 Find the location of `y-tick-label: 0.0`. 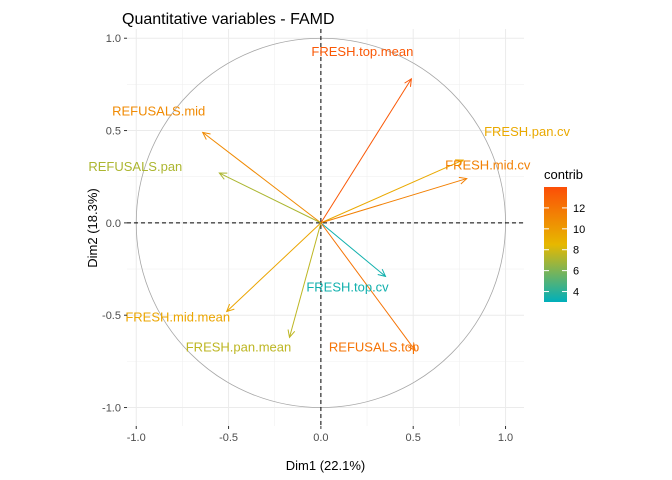

y-tick-label: 0.0 is located at coordinates (113, 224).